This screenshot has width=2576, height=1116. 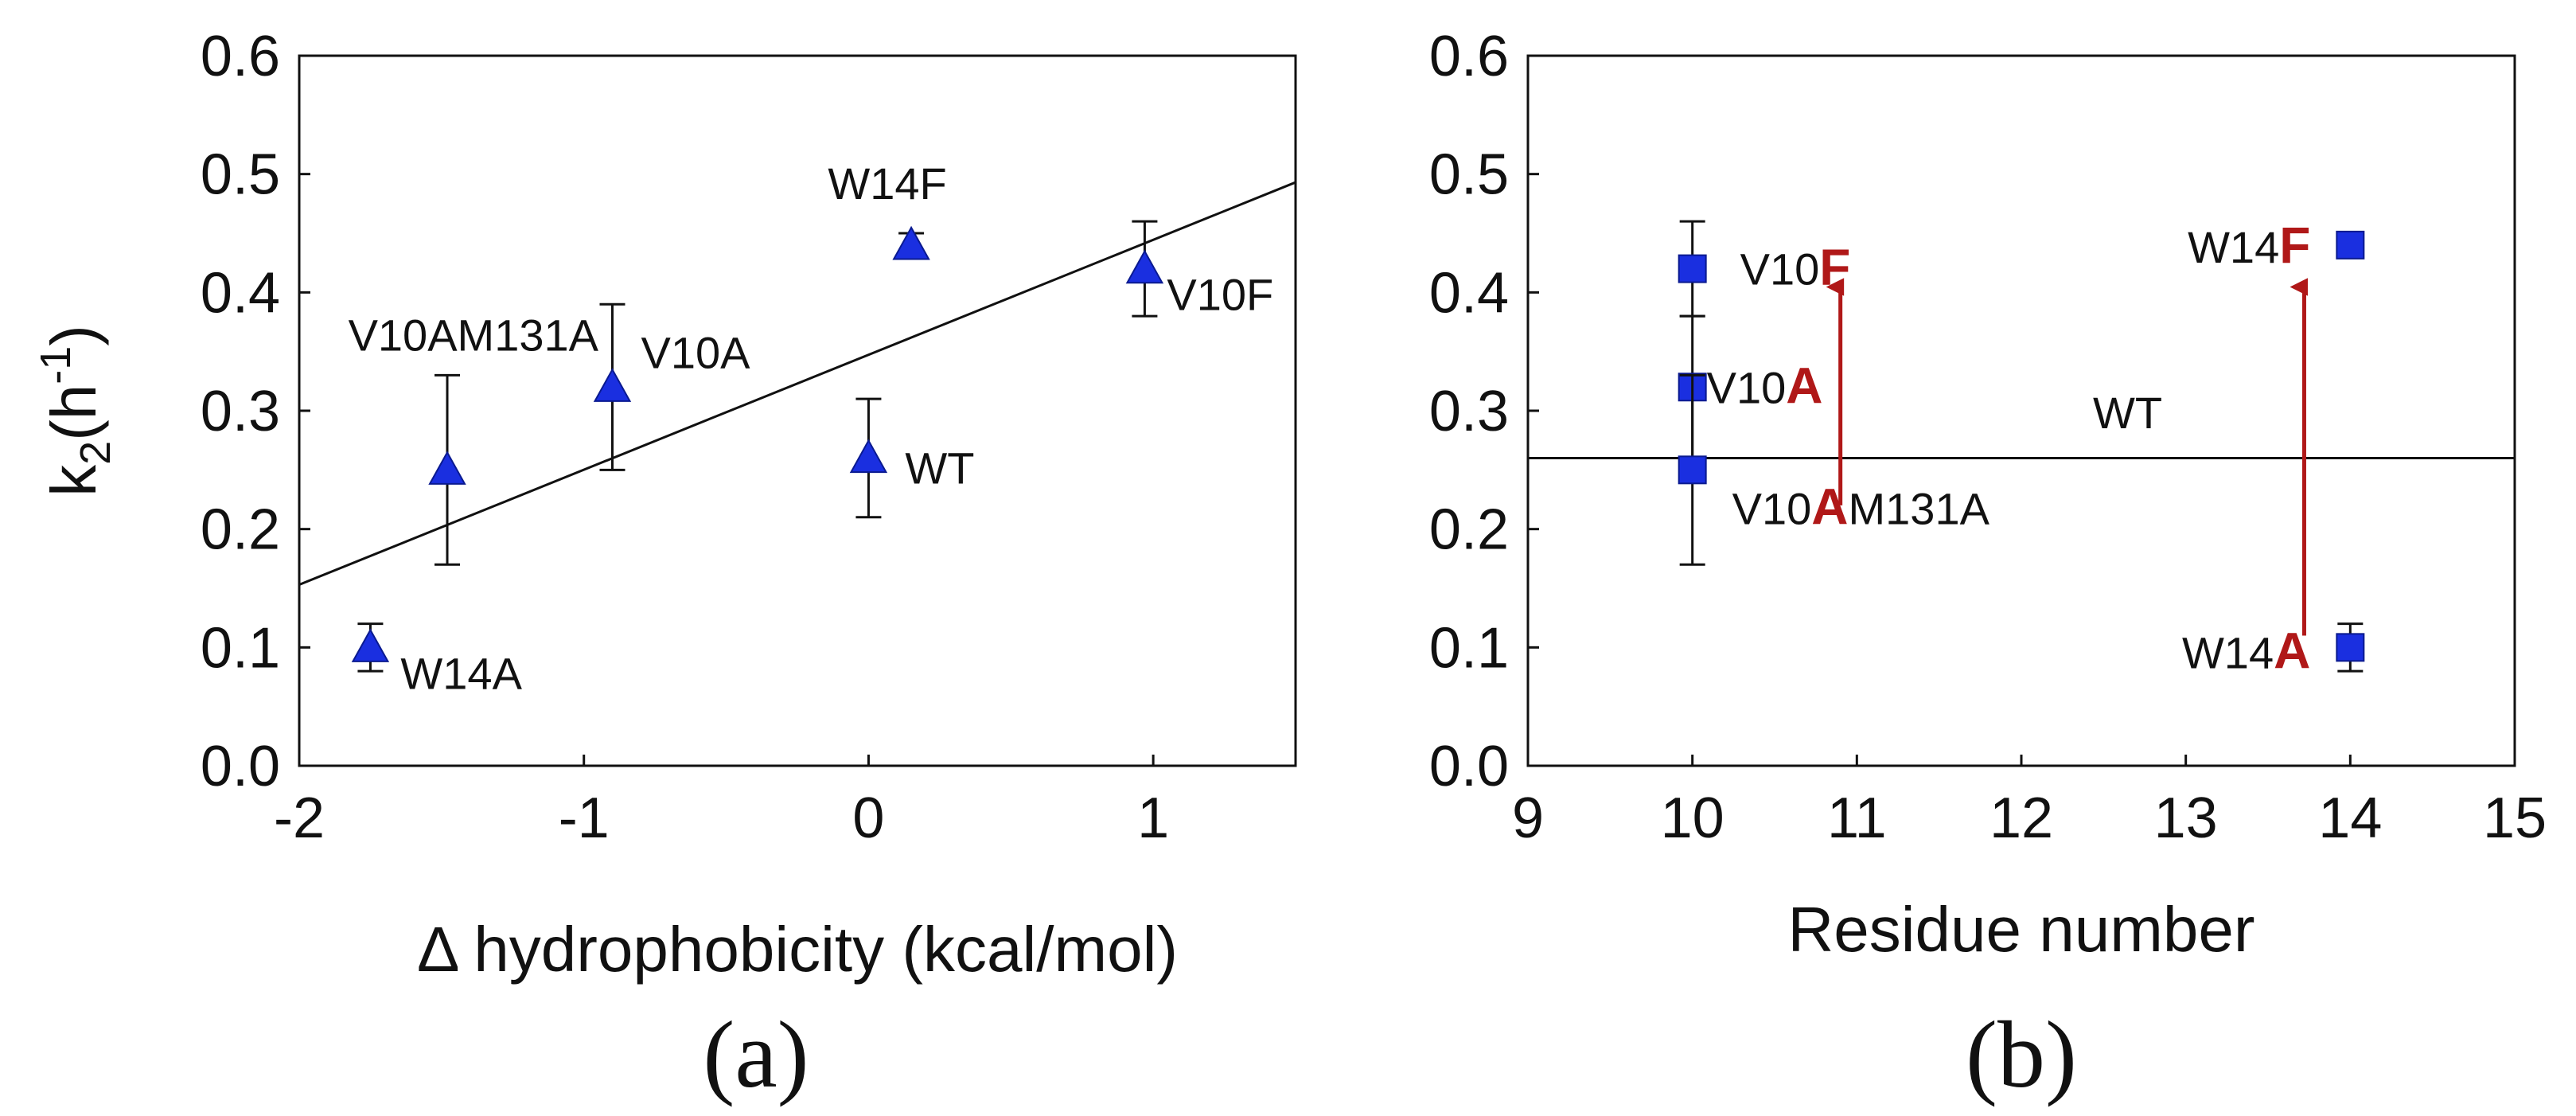 I want to click on a-y-tick-label: 0.2, so click(x=241, y=530).